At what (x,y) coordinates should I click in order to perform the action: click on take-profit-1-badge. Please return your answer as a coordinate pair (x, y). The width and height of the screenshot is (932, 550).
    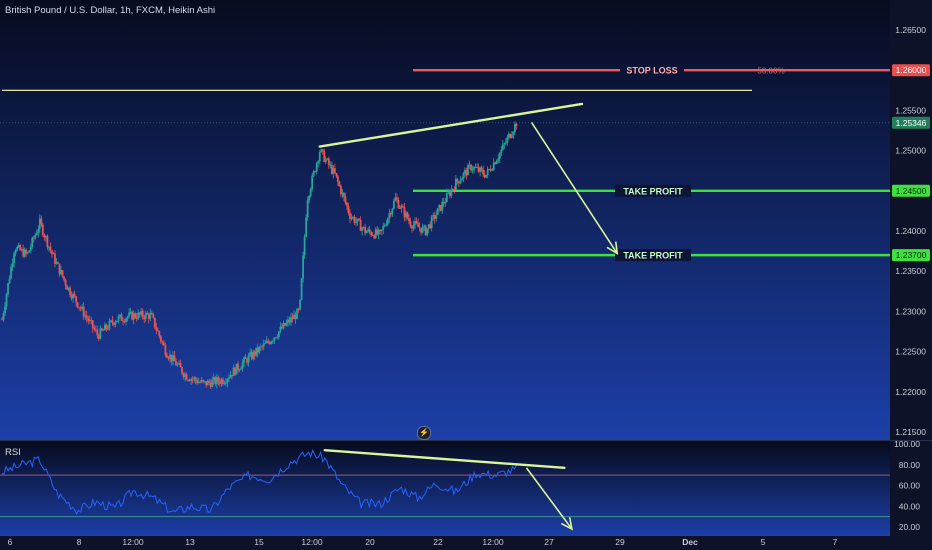
    Looking at the image, I should click on (911, 190).